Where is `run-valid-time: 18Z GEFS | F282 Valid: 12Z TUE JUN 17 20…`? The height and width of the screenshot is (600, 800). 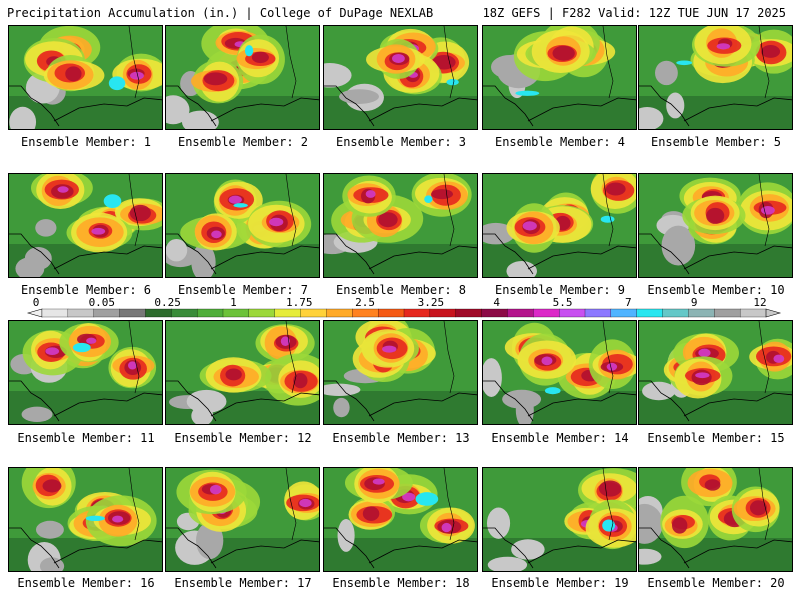
run-valid-time: 18Z GEFS | F282 Valid: 12Z TUE JUN 17 20… is located at coordinates (634, 13).